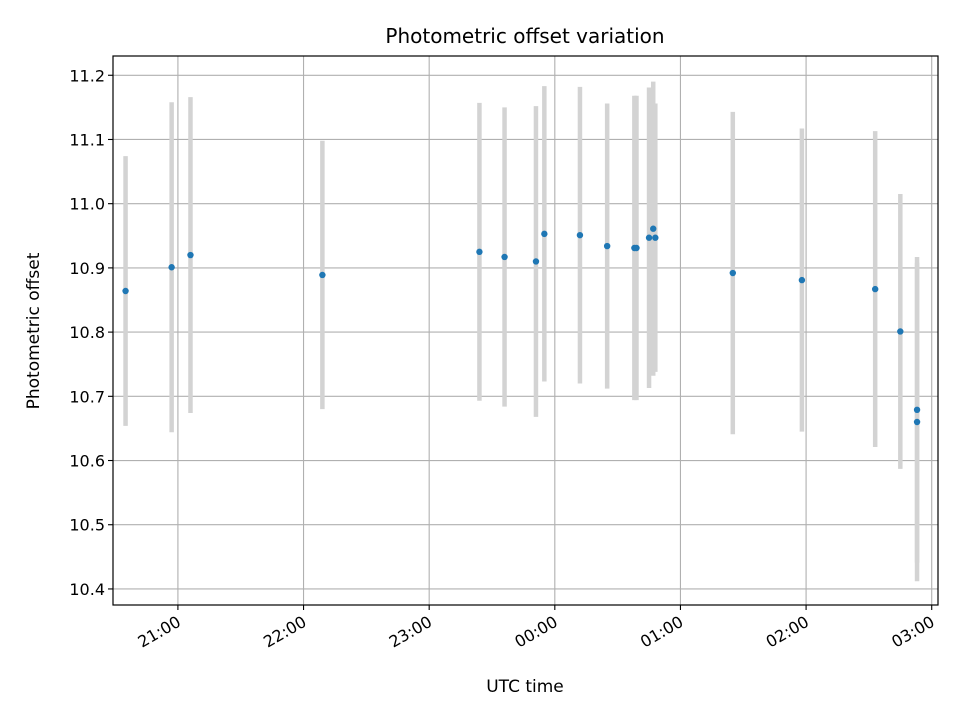 The height and width of the screenshot is (720, 960). I want to click on y-tick-label: 10.6, so click(87, 461).